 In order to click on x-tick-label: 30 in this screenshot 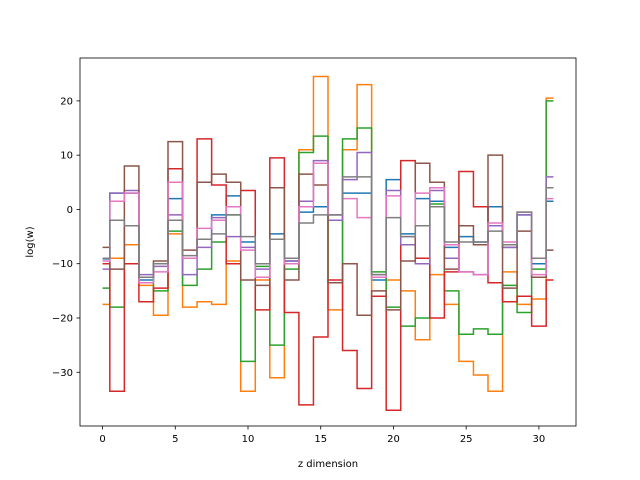, I will do `click(539, 439)`.